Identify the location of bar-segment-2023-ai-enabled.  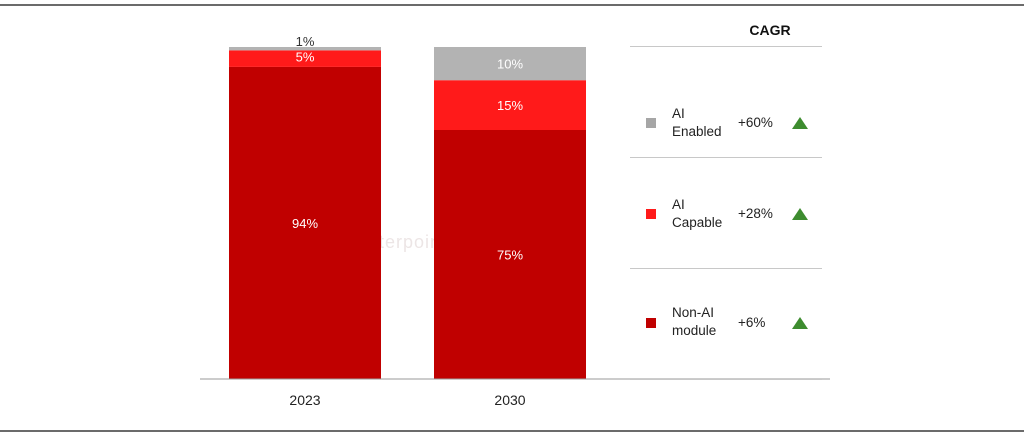
(305, 49).